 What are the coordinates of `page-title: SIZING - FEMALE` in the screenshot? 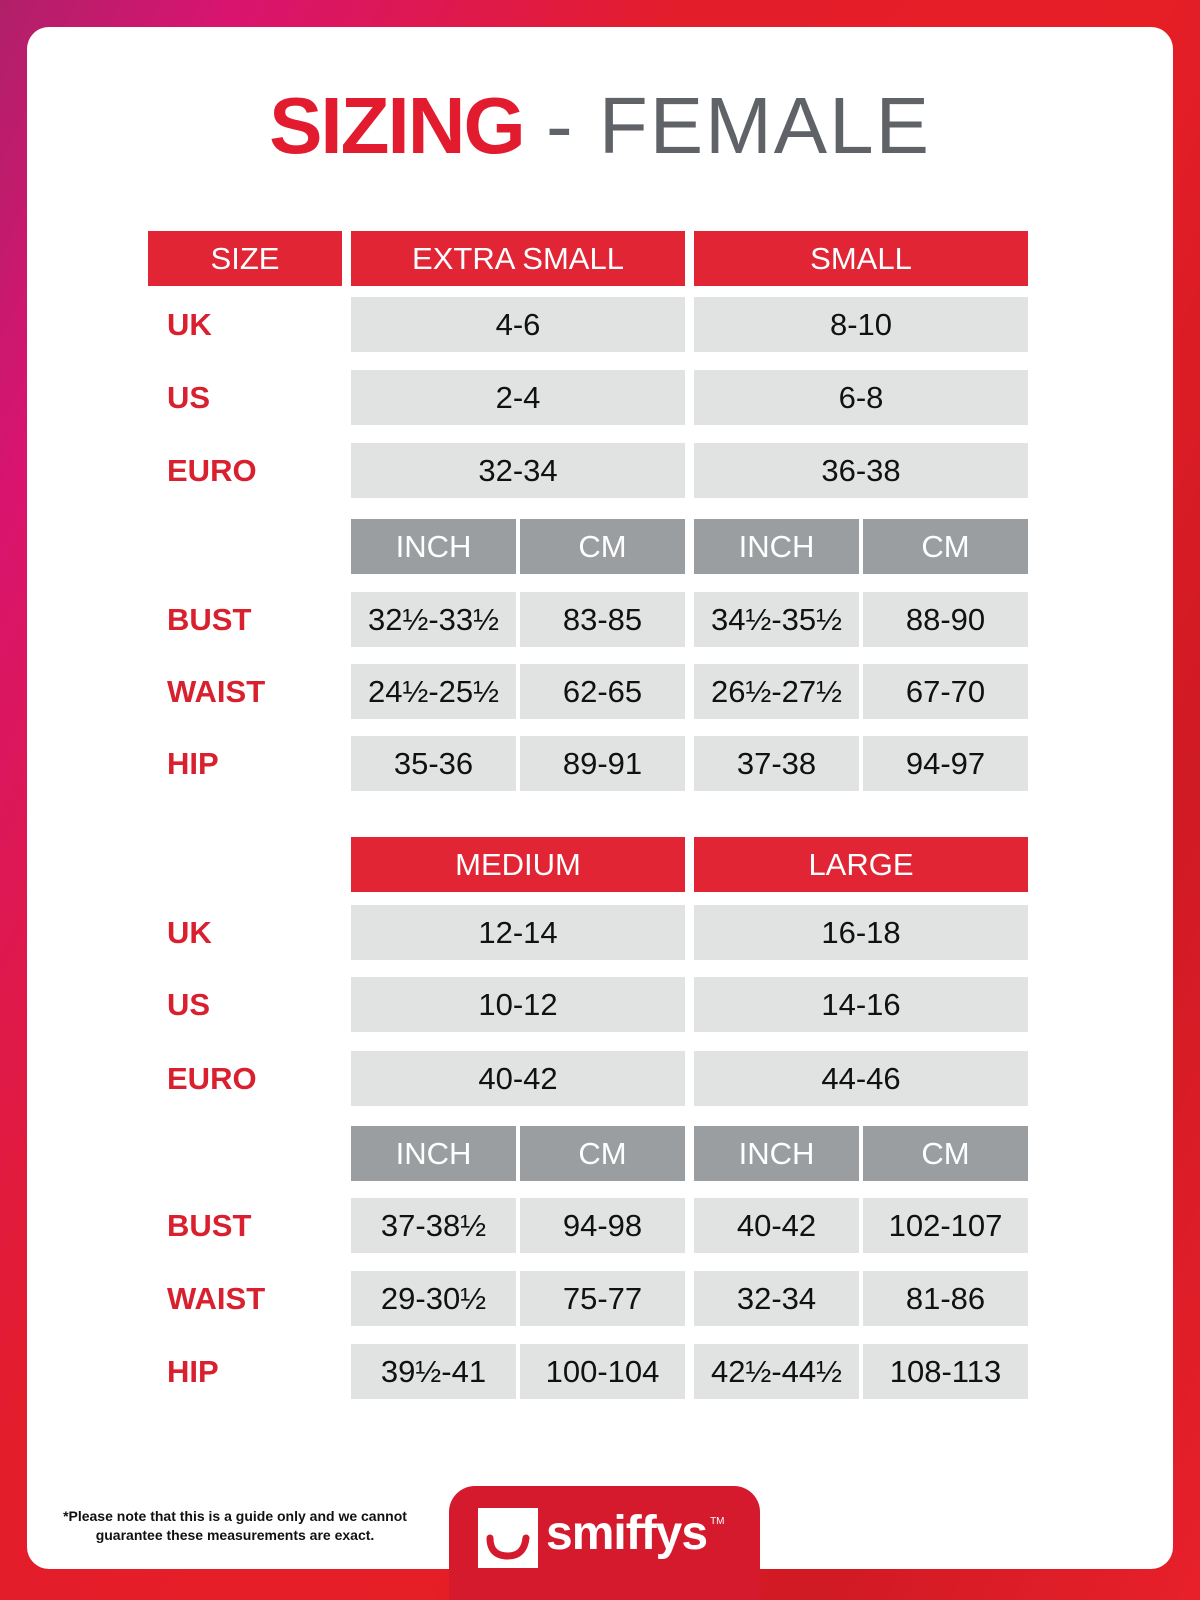 It's located at (600, 126).